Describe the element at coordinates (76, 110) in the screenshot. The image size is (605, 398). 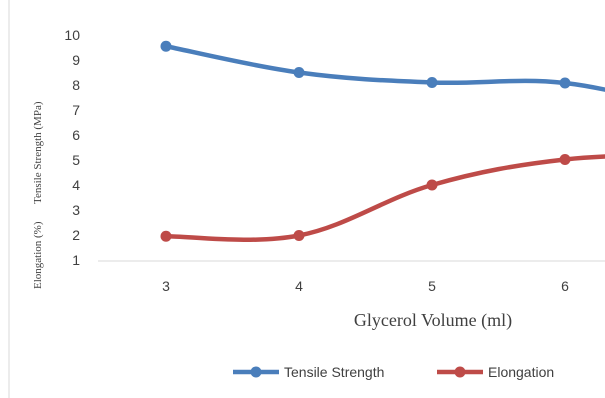
I see `y-tick-label-7: 7` at that location.